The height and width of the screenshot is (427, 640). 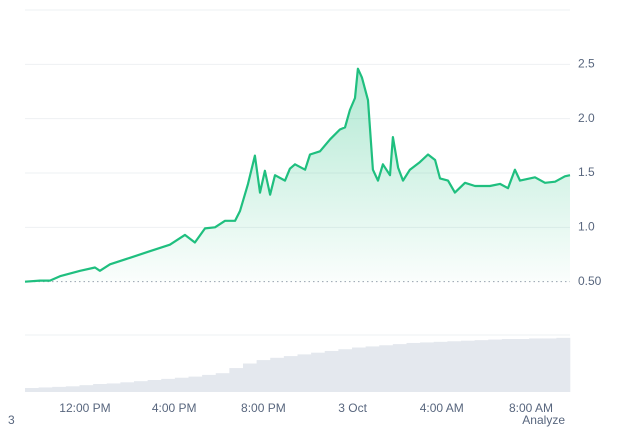 I want to click on y-tick-label: 1.0, so click(x=586, y=227).